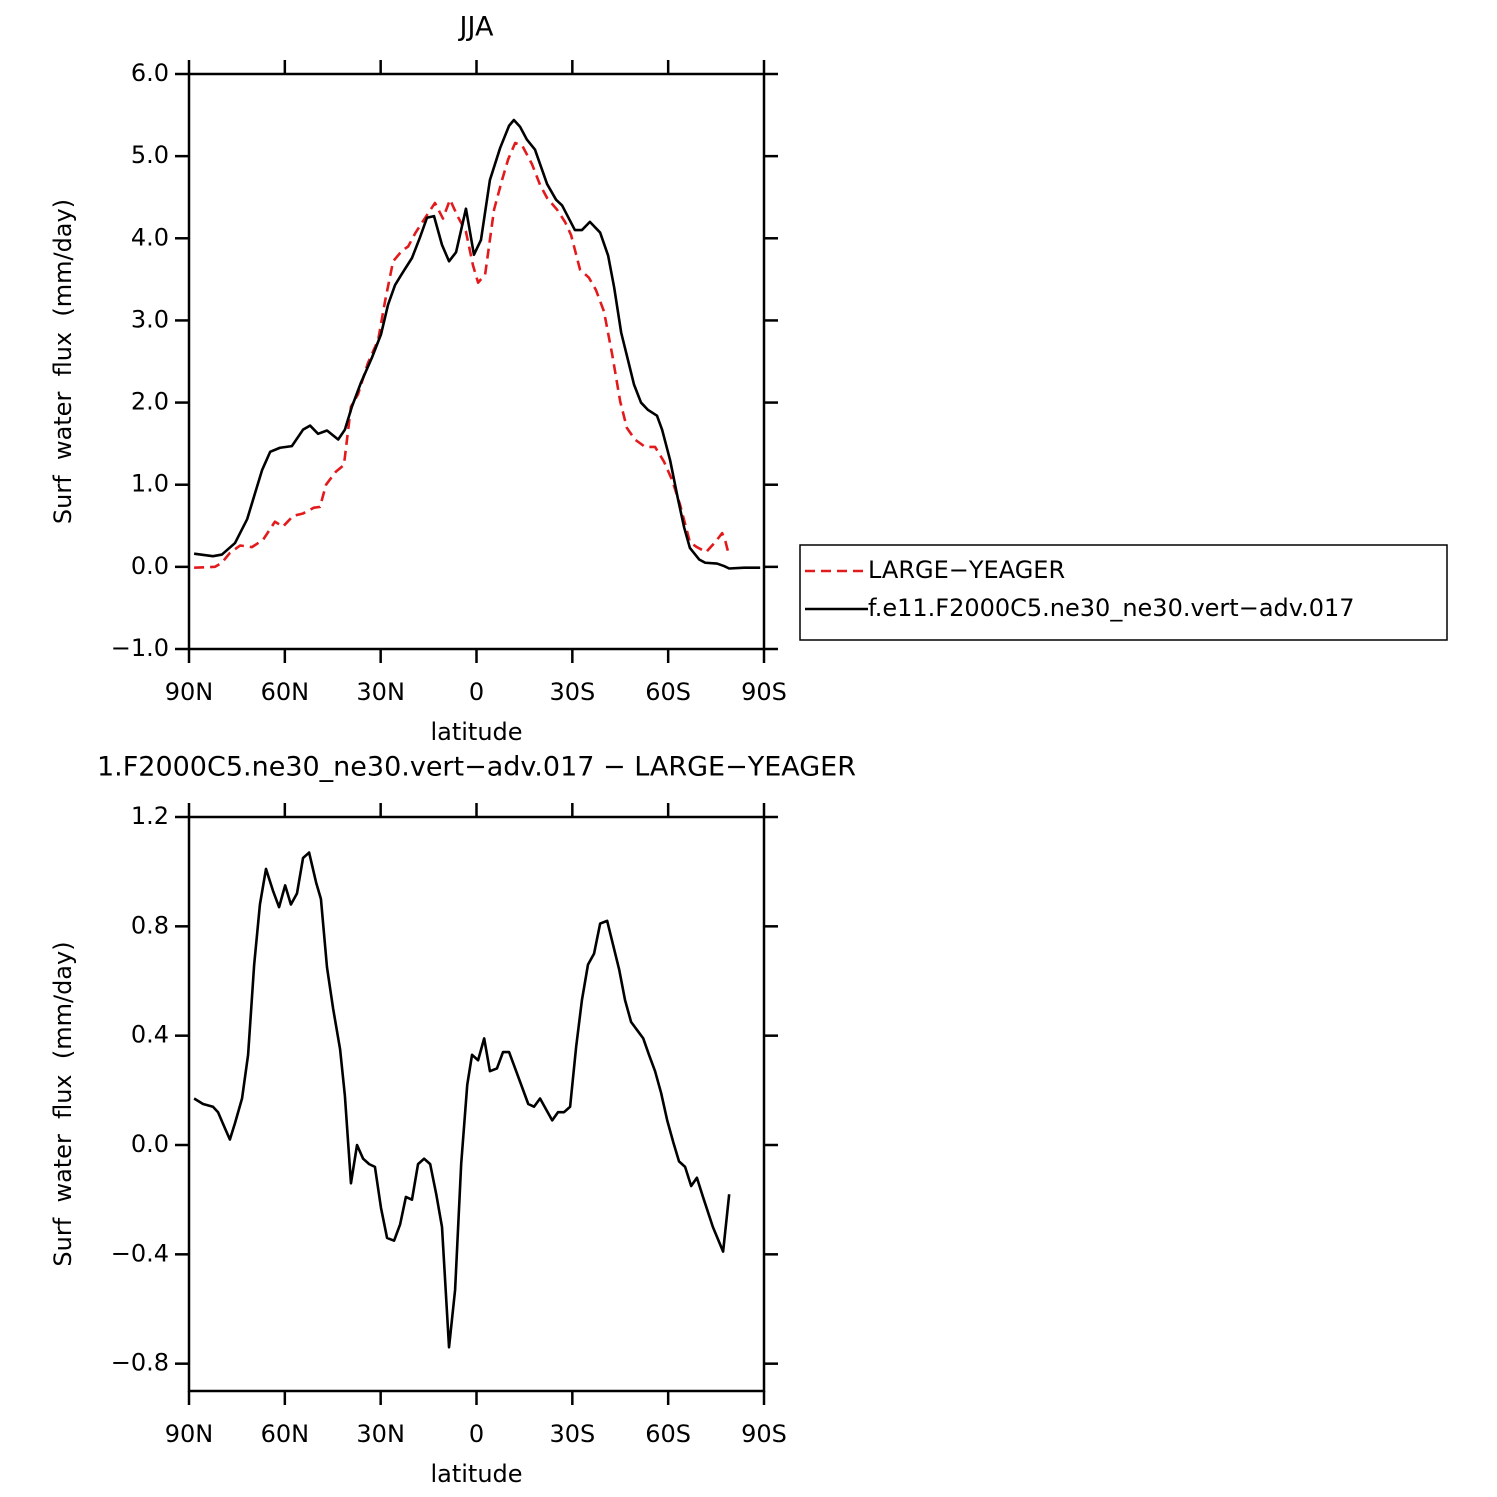 The width and height of the screenshot is (1497, 1497). I want to click on y-tick-label: −0.8, so click(140, 1363).